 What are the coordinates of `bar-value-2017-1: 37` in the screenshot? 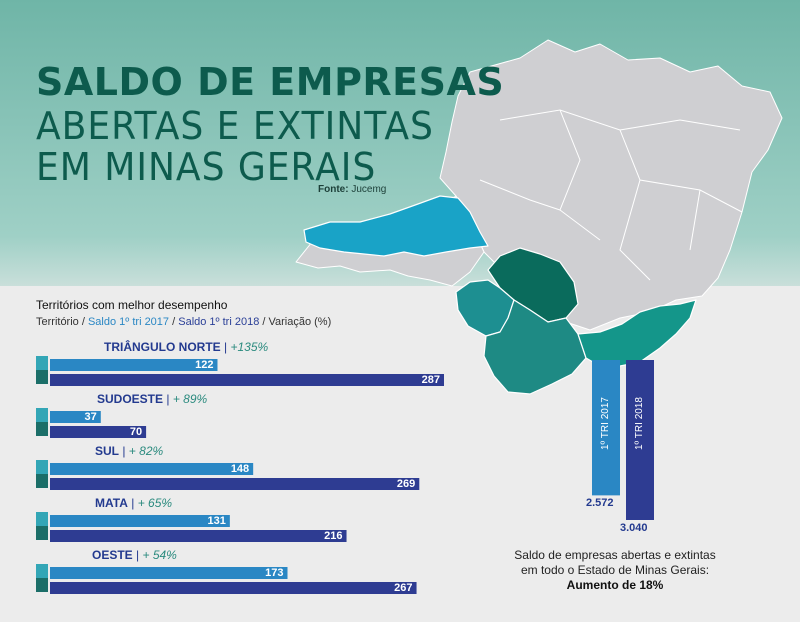 It's located at (90, 417).